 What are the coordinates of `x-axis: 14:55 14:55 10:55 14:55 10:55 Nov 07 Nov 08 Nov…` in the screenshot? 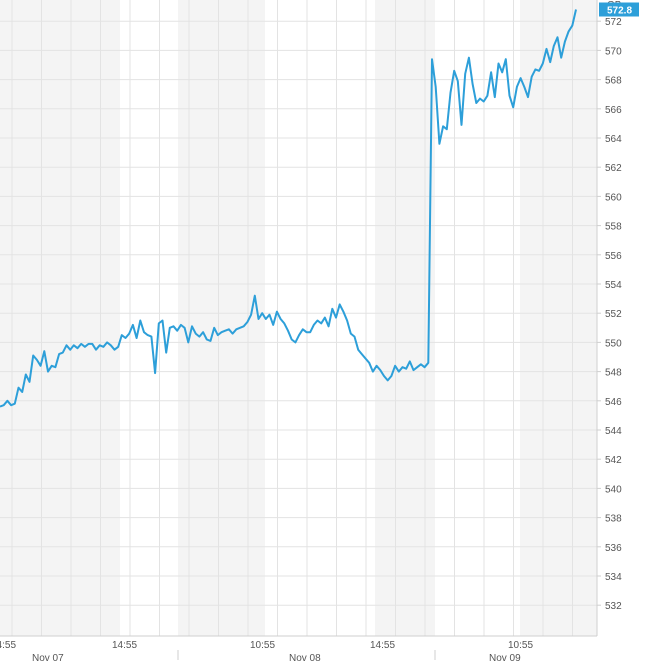 It's located at (298, 649).